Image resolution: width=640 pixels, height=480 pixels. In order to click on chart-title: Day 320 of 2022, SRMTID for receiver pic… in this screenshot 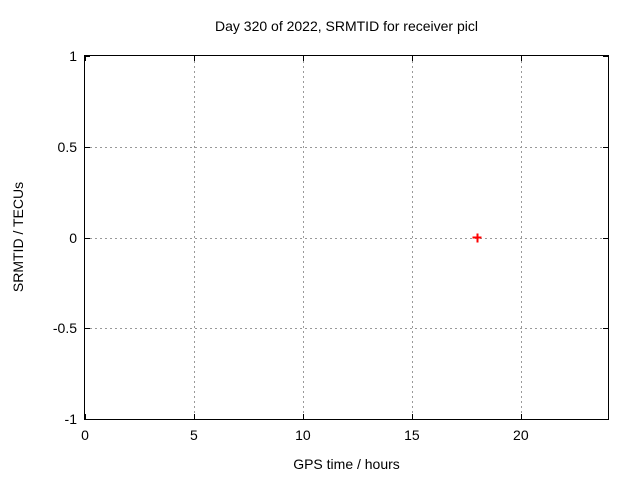, I will do `click(346, 26)`.